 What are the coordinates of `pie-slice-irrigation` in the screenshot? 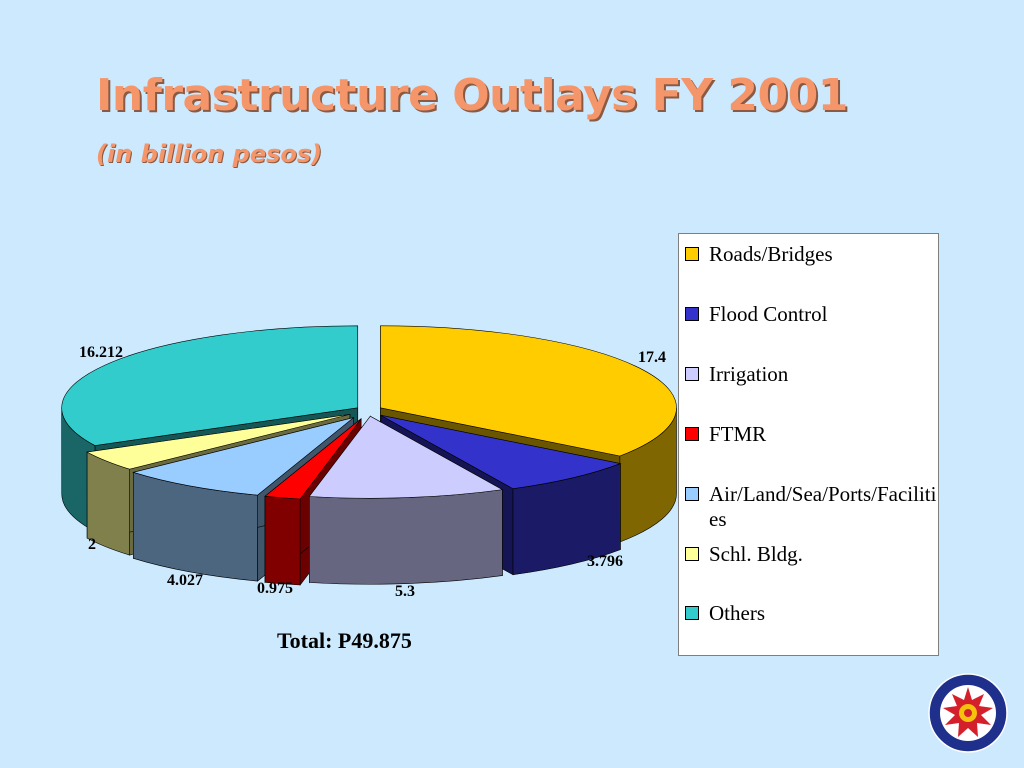 It's located at (406, 500).